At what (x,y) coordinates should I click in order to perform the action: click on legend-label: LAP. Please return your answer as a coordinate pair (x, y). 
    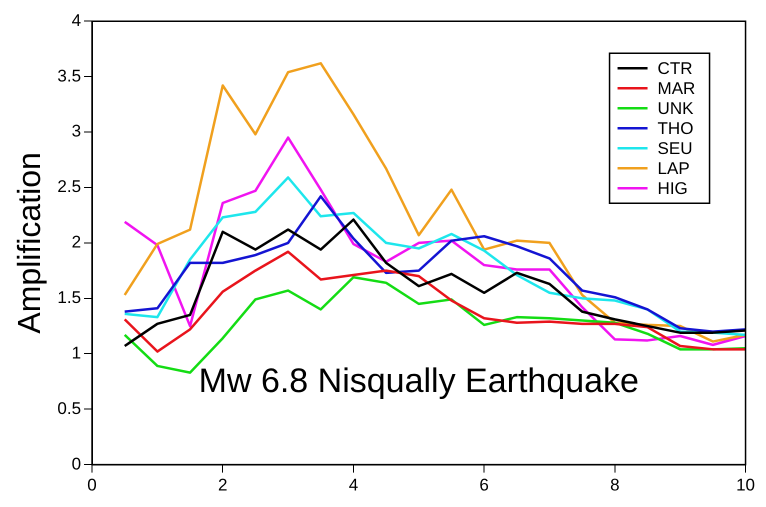
    Looking at the image, I should click on (674, 168).